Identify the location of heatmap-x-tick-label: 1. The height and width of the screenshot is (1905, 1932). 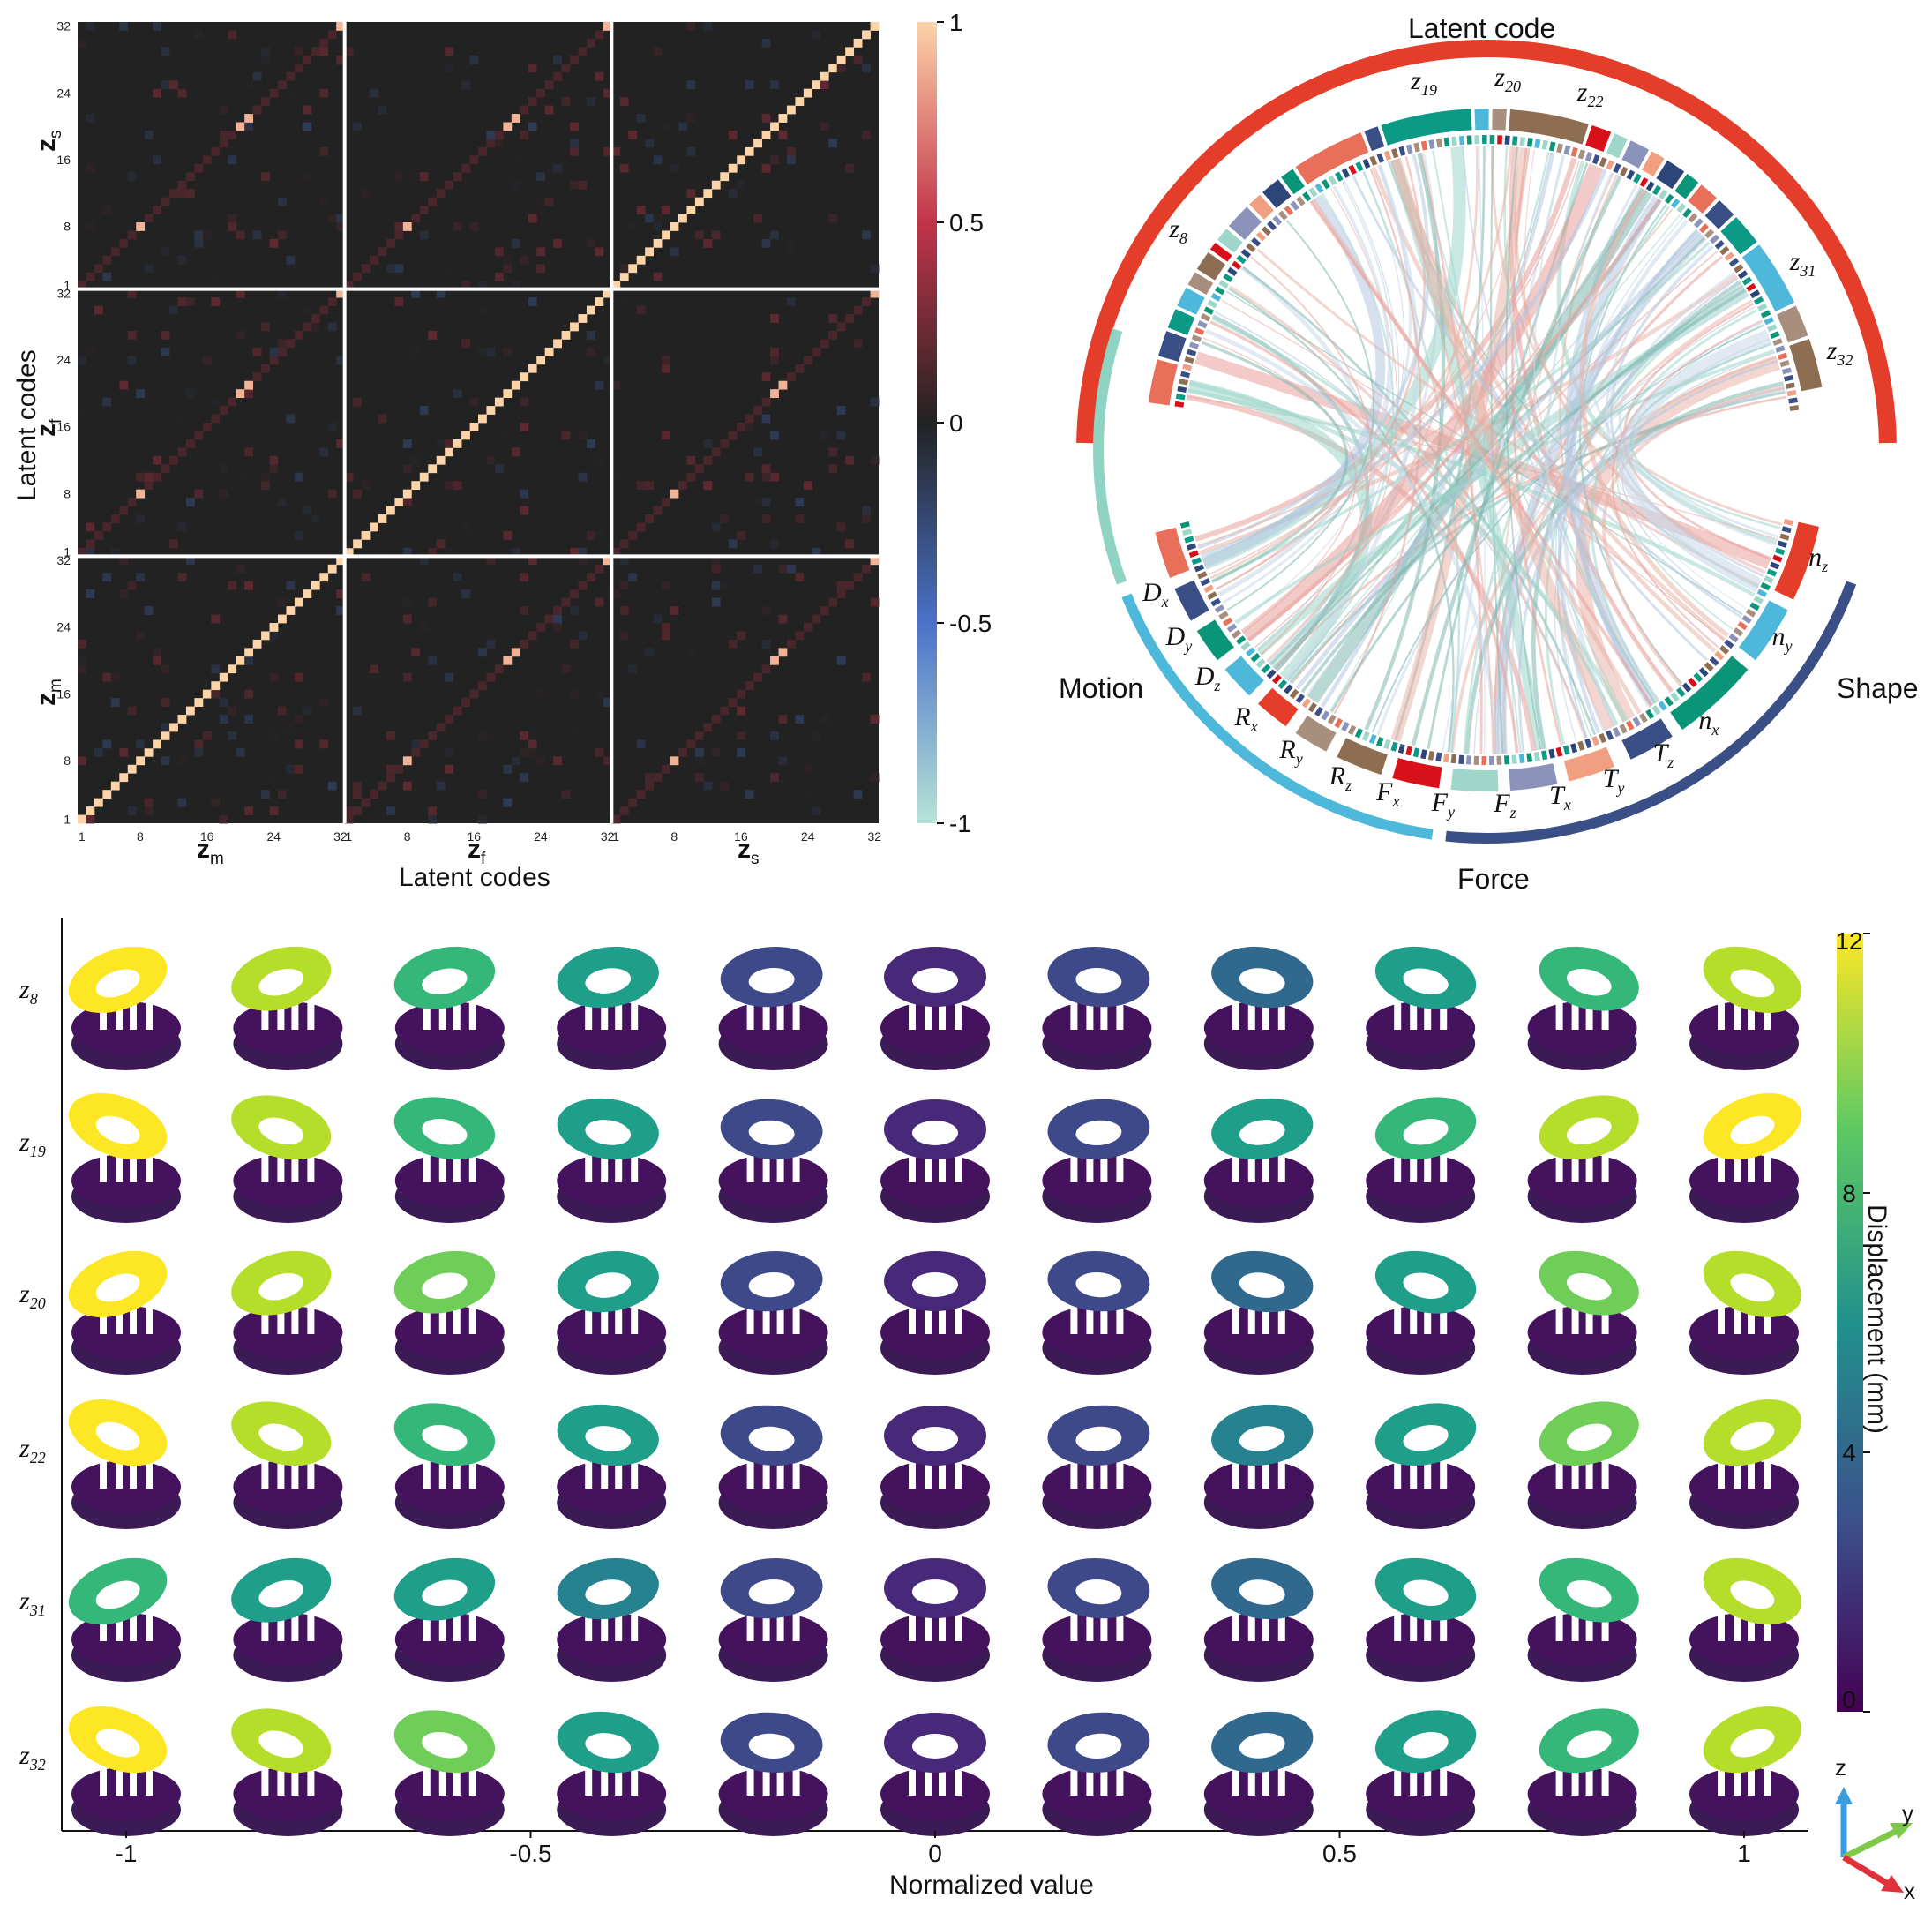
(615, 836).